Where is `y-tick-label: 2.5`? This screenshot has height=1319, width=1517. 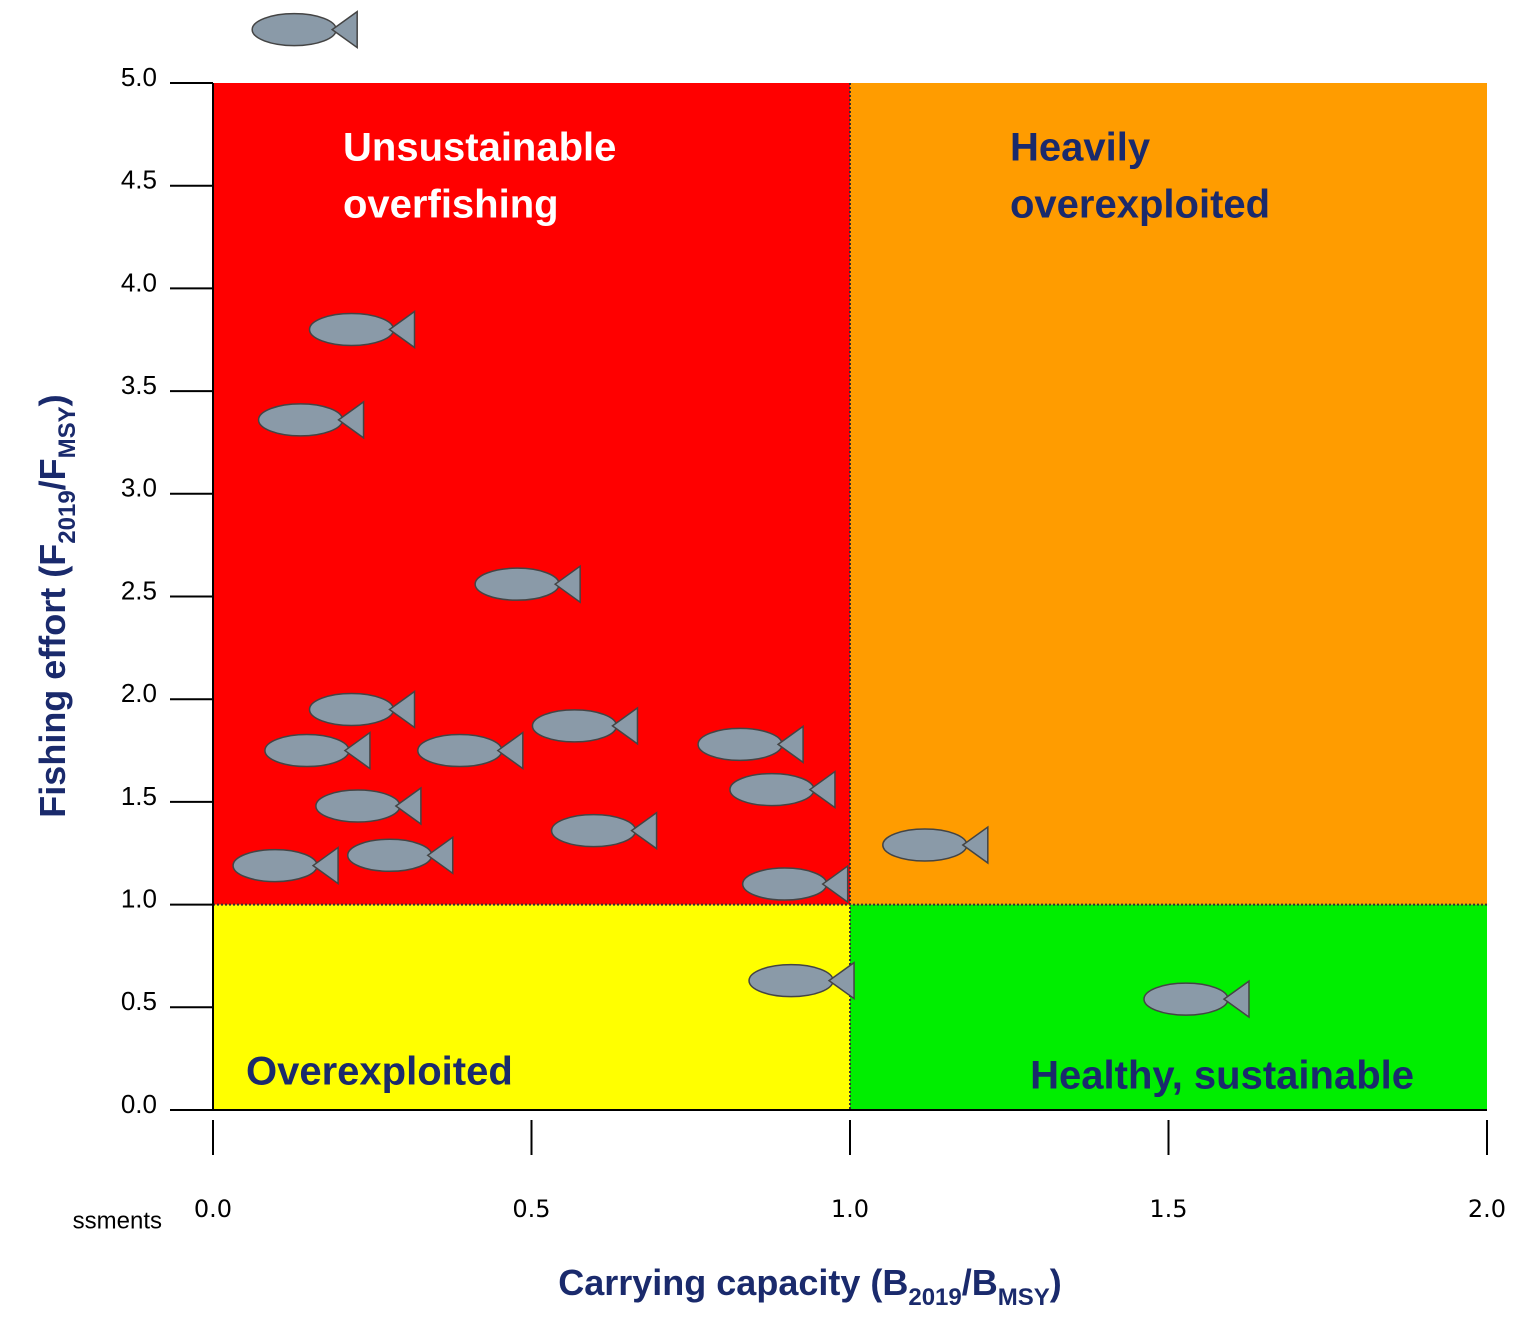
y-tick-label: 2.5 is located at coordinates (139, 590).